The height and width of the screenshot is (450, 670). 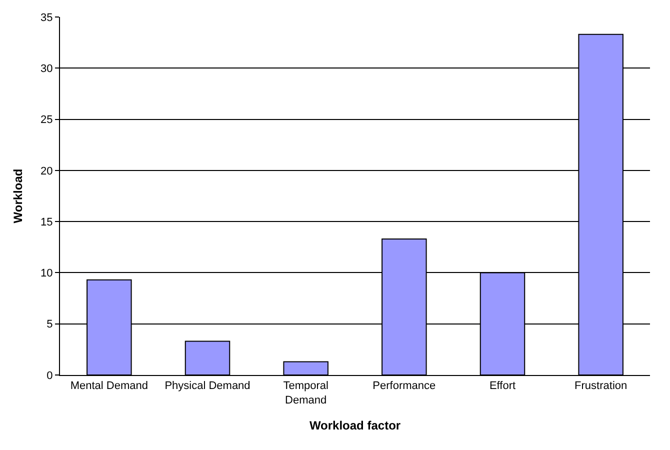 What do you see at coordinates (17, 196) in the screenshot?
I see `y-axis-title: Workload` at bounding box center [17, 196].